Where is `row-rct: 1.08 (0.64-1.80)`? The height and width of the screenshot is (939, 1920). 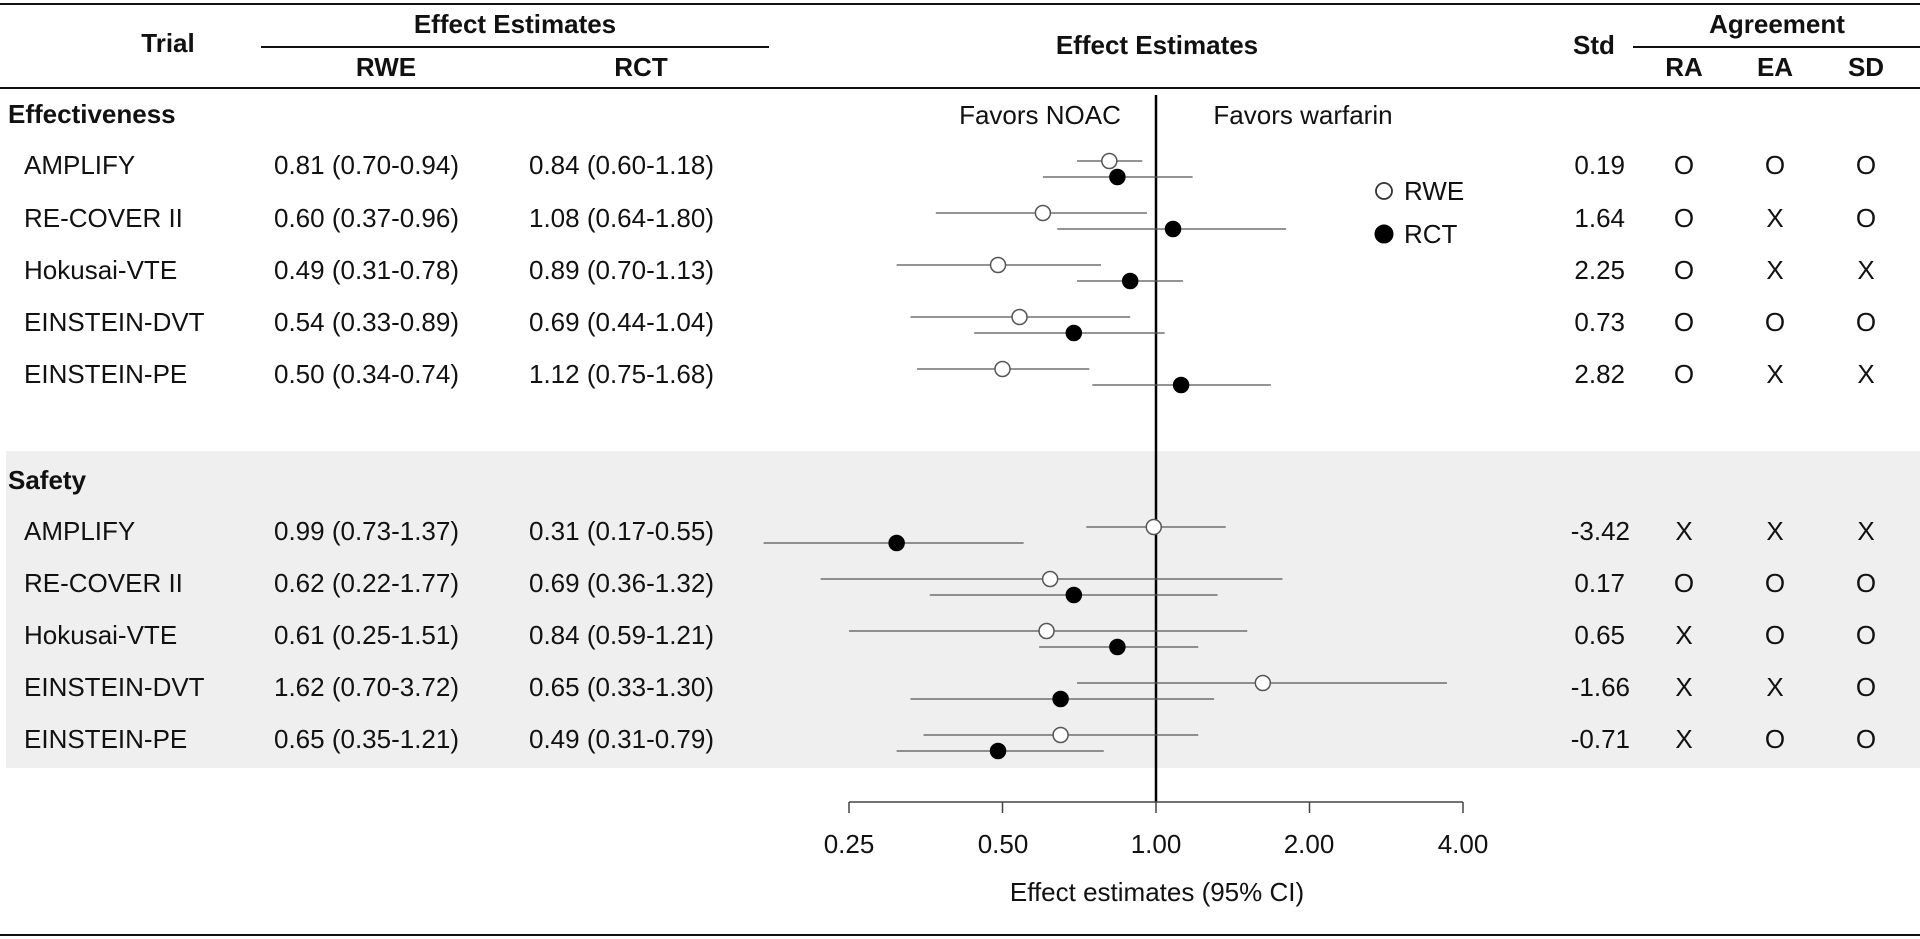 row-rct: 1.08 (0.64-1.80) is located at coordinates (622, 218).